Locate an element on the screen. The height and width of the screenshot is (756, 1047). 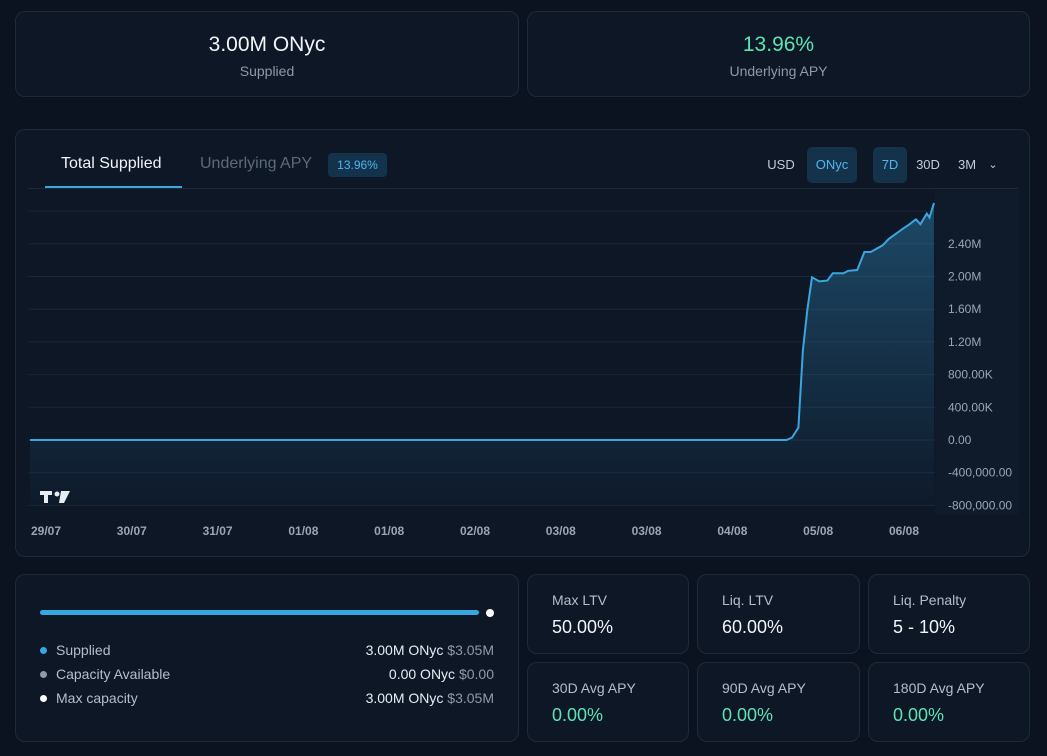
x-tick-label: 31/07 is located at coordinates (218, 531).